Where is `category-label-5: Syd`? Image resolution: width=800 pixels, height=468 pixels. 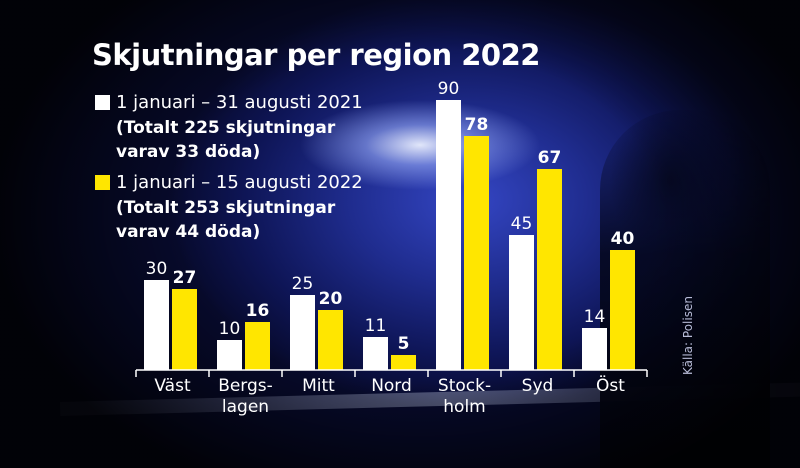
category-label-5: Syd is located at coordinates (538, 386).